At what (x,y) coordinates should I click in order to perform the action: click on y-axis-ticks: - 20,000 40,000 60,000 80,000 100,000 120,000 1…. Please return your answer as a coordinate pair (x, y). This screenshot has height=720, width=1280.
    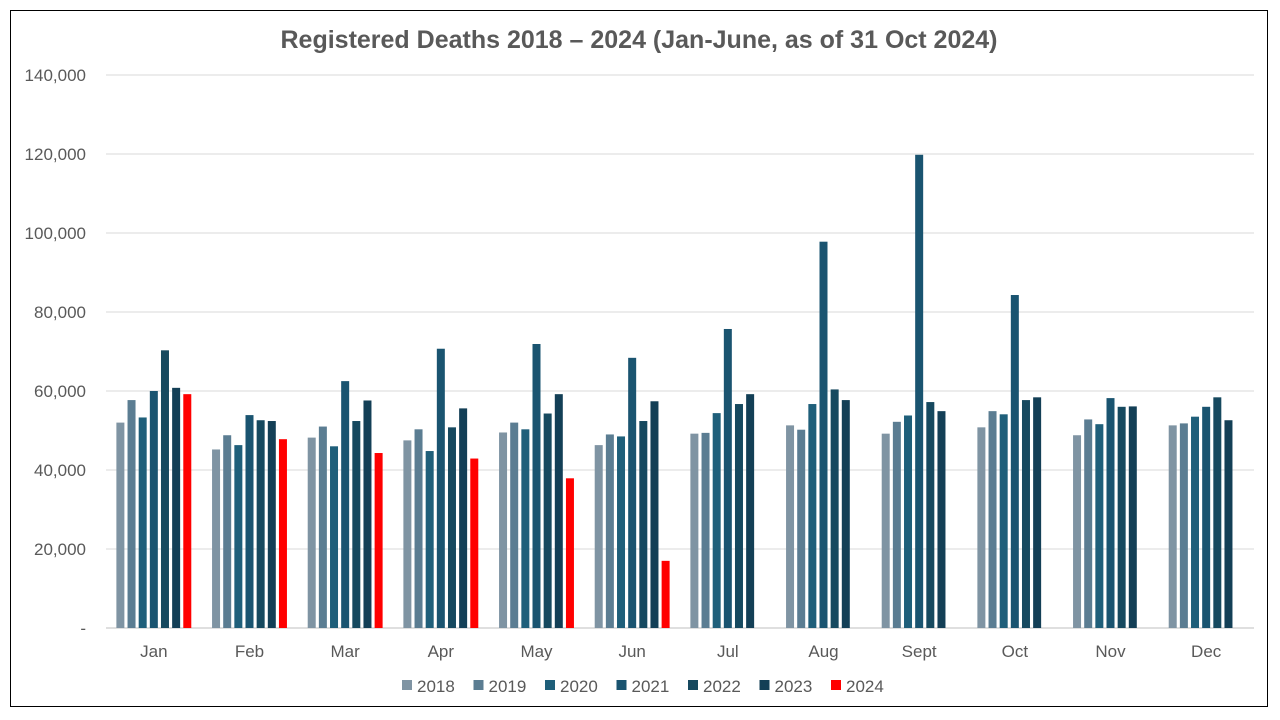
    Looking at the image, I should click on (55, 352).